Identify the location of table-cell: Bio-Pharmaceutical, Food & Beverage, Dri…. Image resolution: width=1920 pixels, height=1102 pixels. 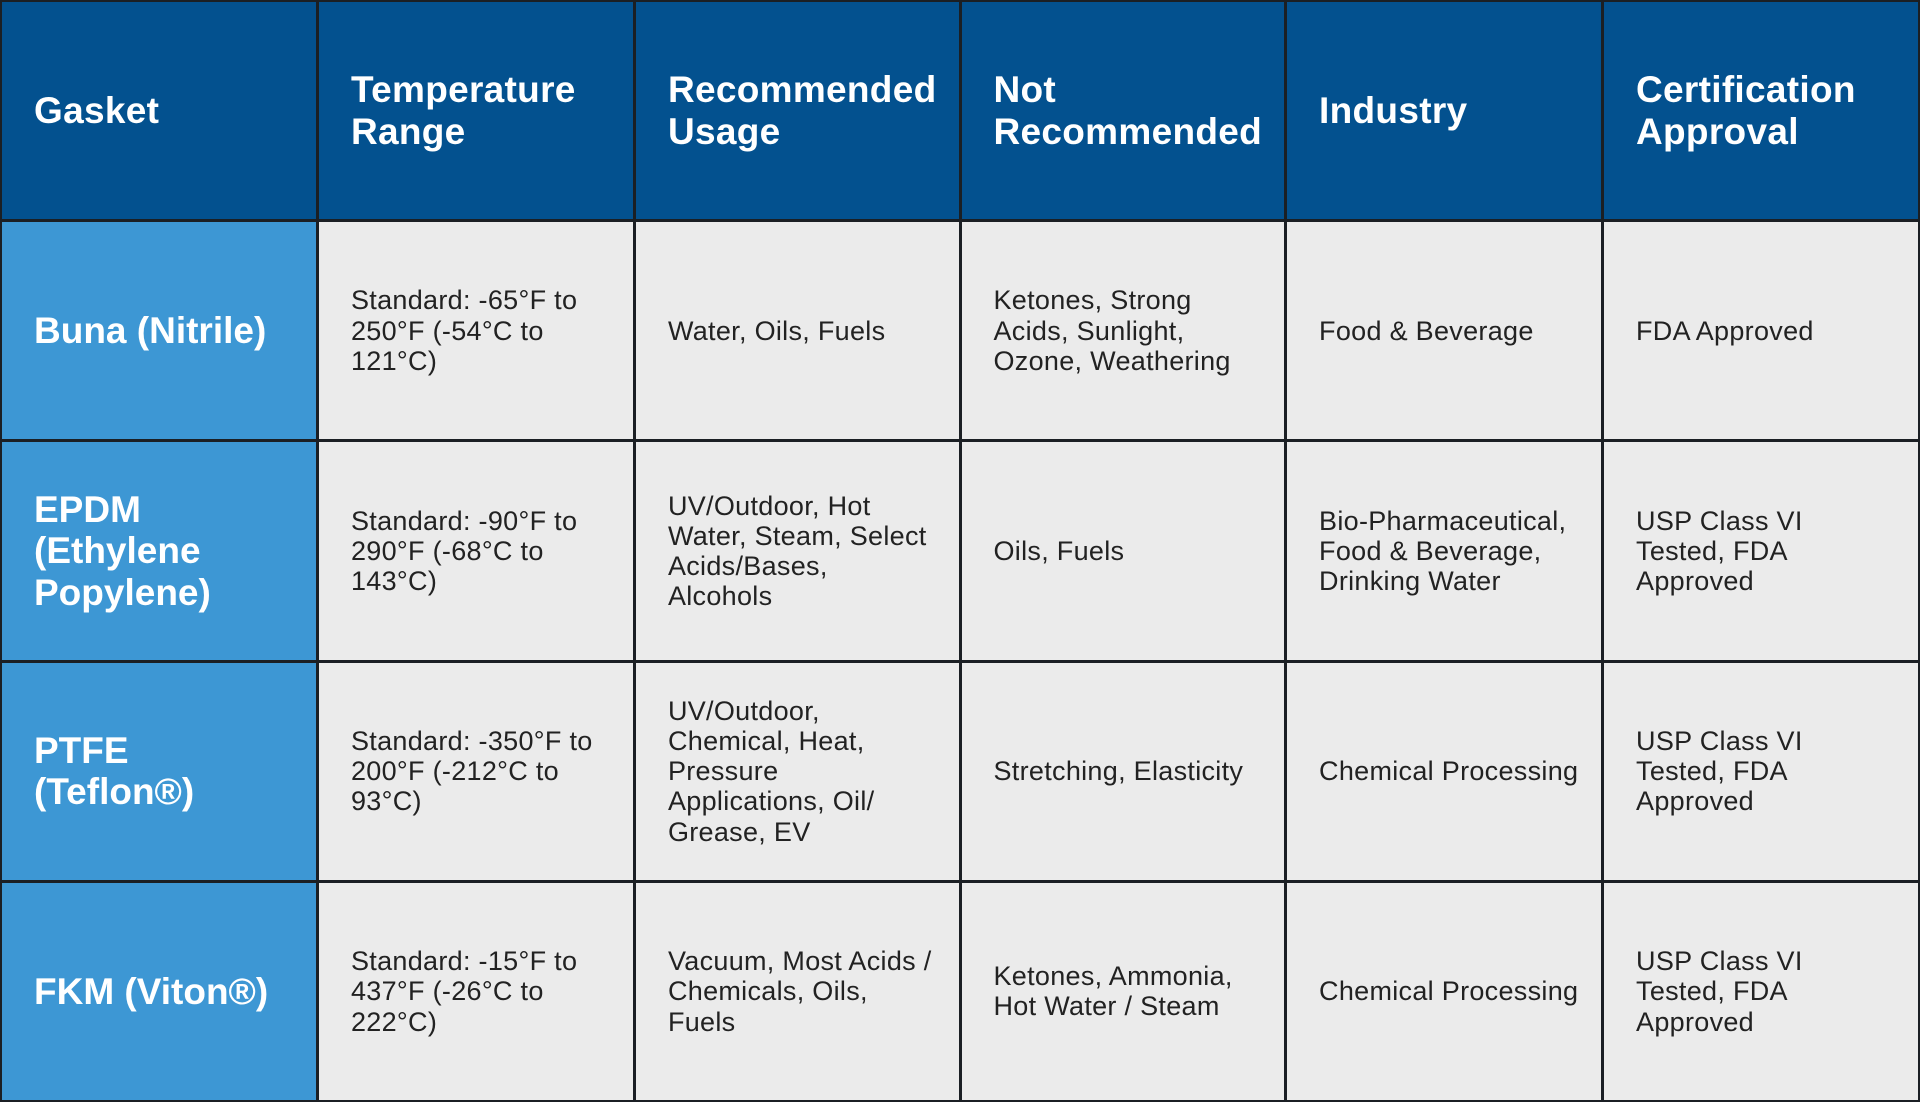
(1444, 551).